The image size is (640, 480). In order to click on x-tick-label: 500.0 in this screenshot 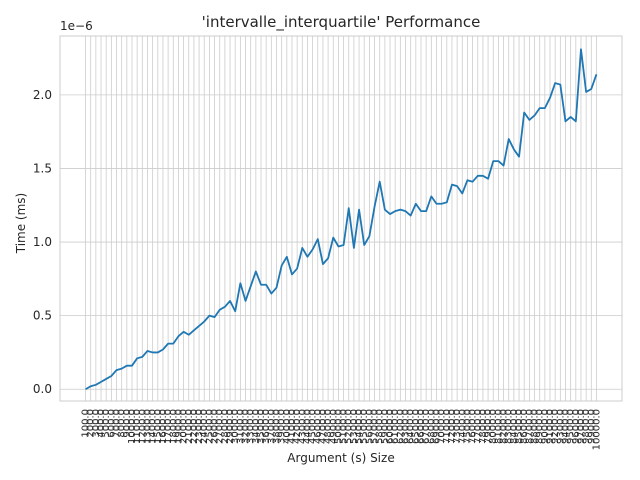, I will do `click(106, 423)`.